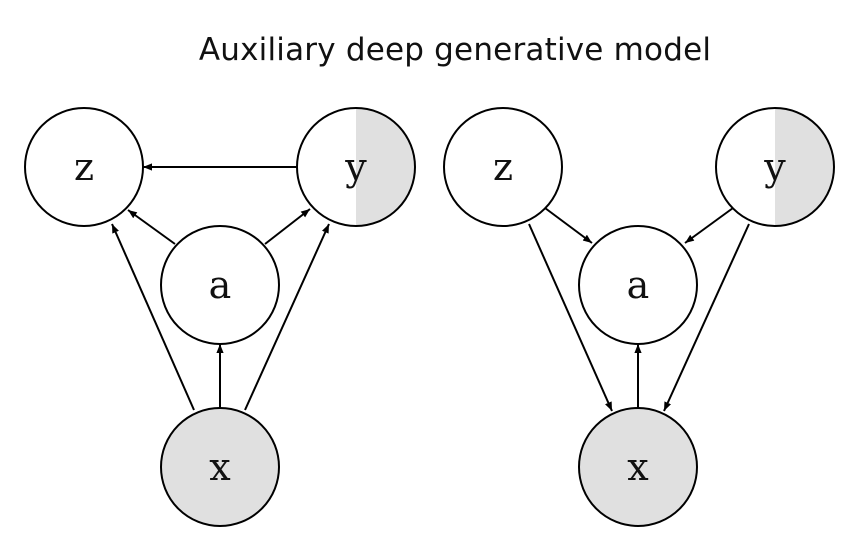 This screenshot has height=552, width=858. Describe the element at coordinates (709, 225) in the screenshot. I see `edge-y-to-a` at that location.